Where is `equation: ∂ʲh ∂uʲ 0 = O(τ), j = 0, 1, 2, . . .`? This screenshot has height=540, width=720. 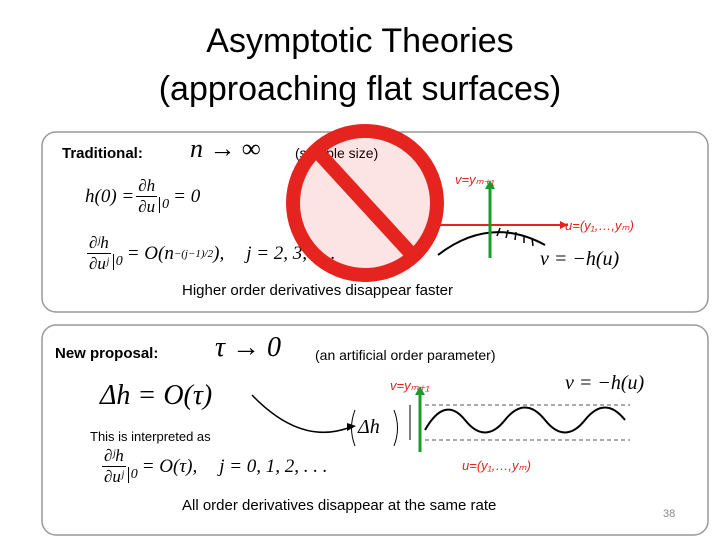
equation: ∂ʲh ∂uʲ 0 = O(τ), j = 0, 1, 2, . . . is located at coordinates (214, 466).